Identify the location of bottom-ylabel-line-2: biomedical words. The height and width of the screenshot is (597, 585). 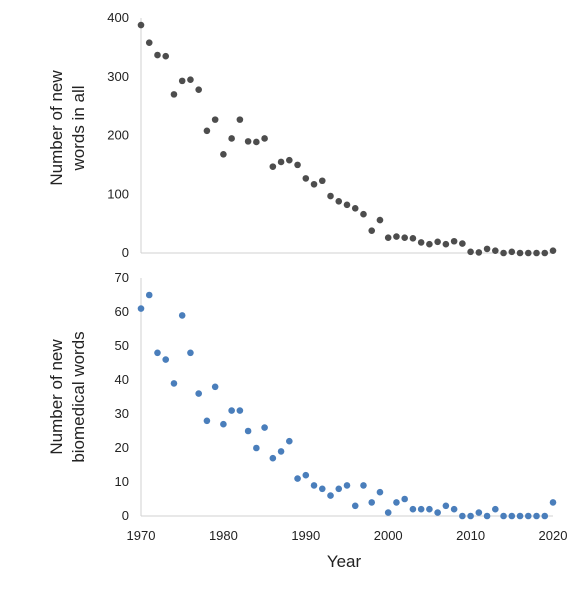
(78, 396).